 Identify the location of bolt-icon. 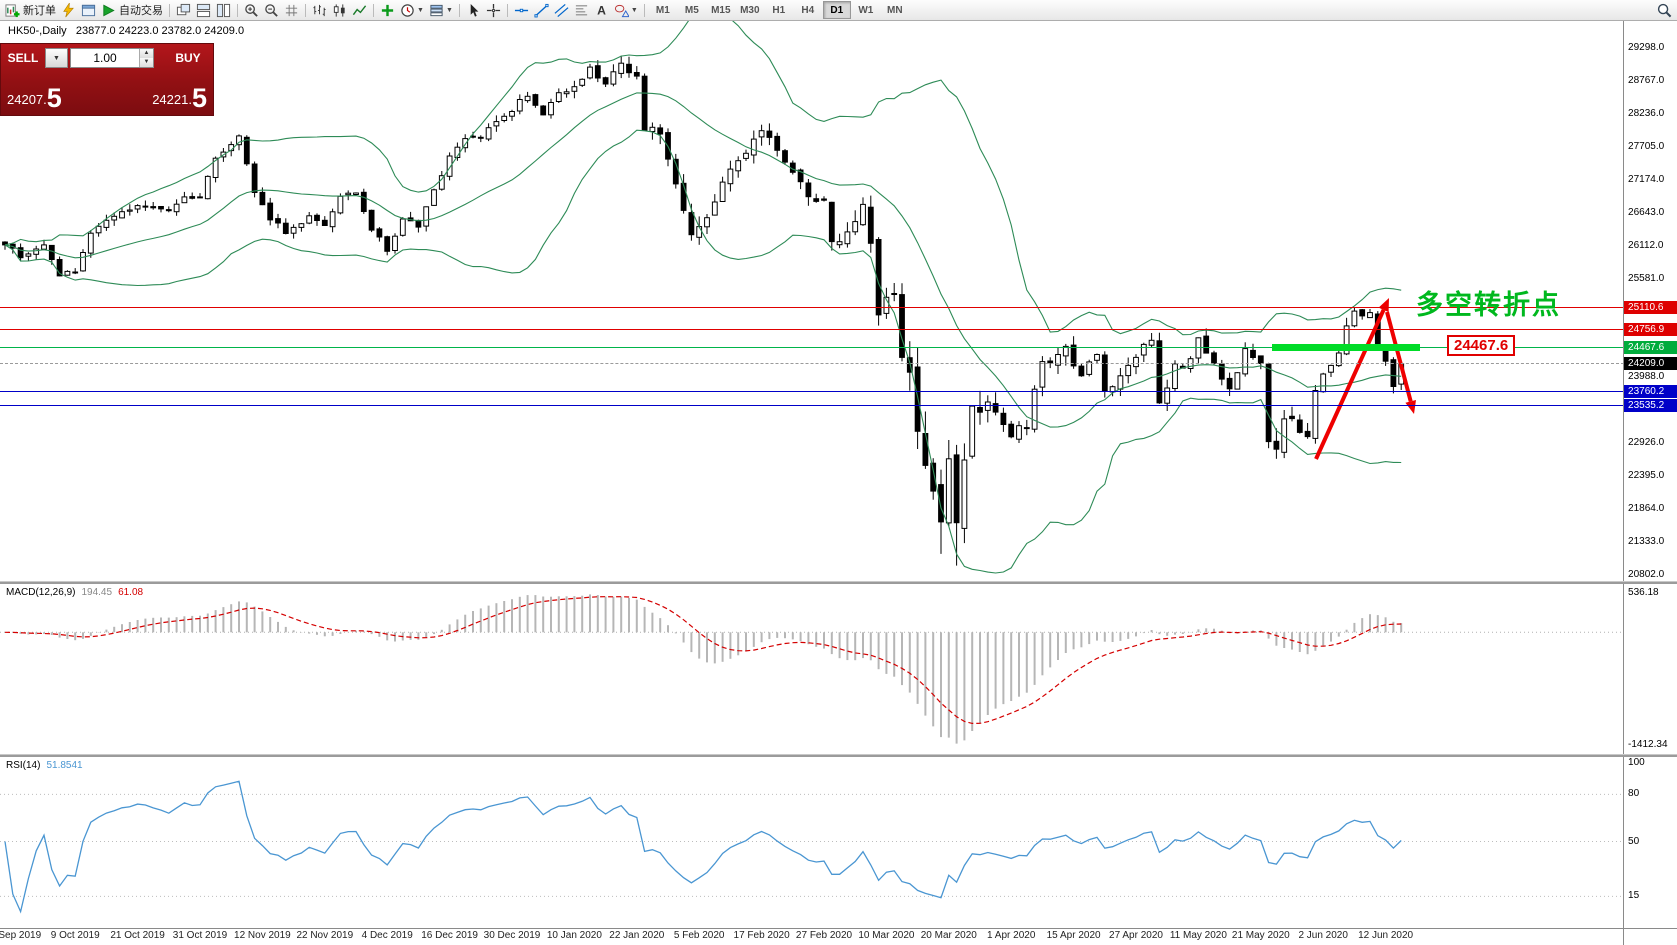
(68, 10).